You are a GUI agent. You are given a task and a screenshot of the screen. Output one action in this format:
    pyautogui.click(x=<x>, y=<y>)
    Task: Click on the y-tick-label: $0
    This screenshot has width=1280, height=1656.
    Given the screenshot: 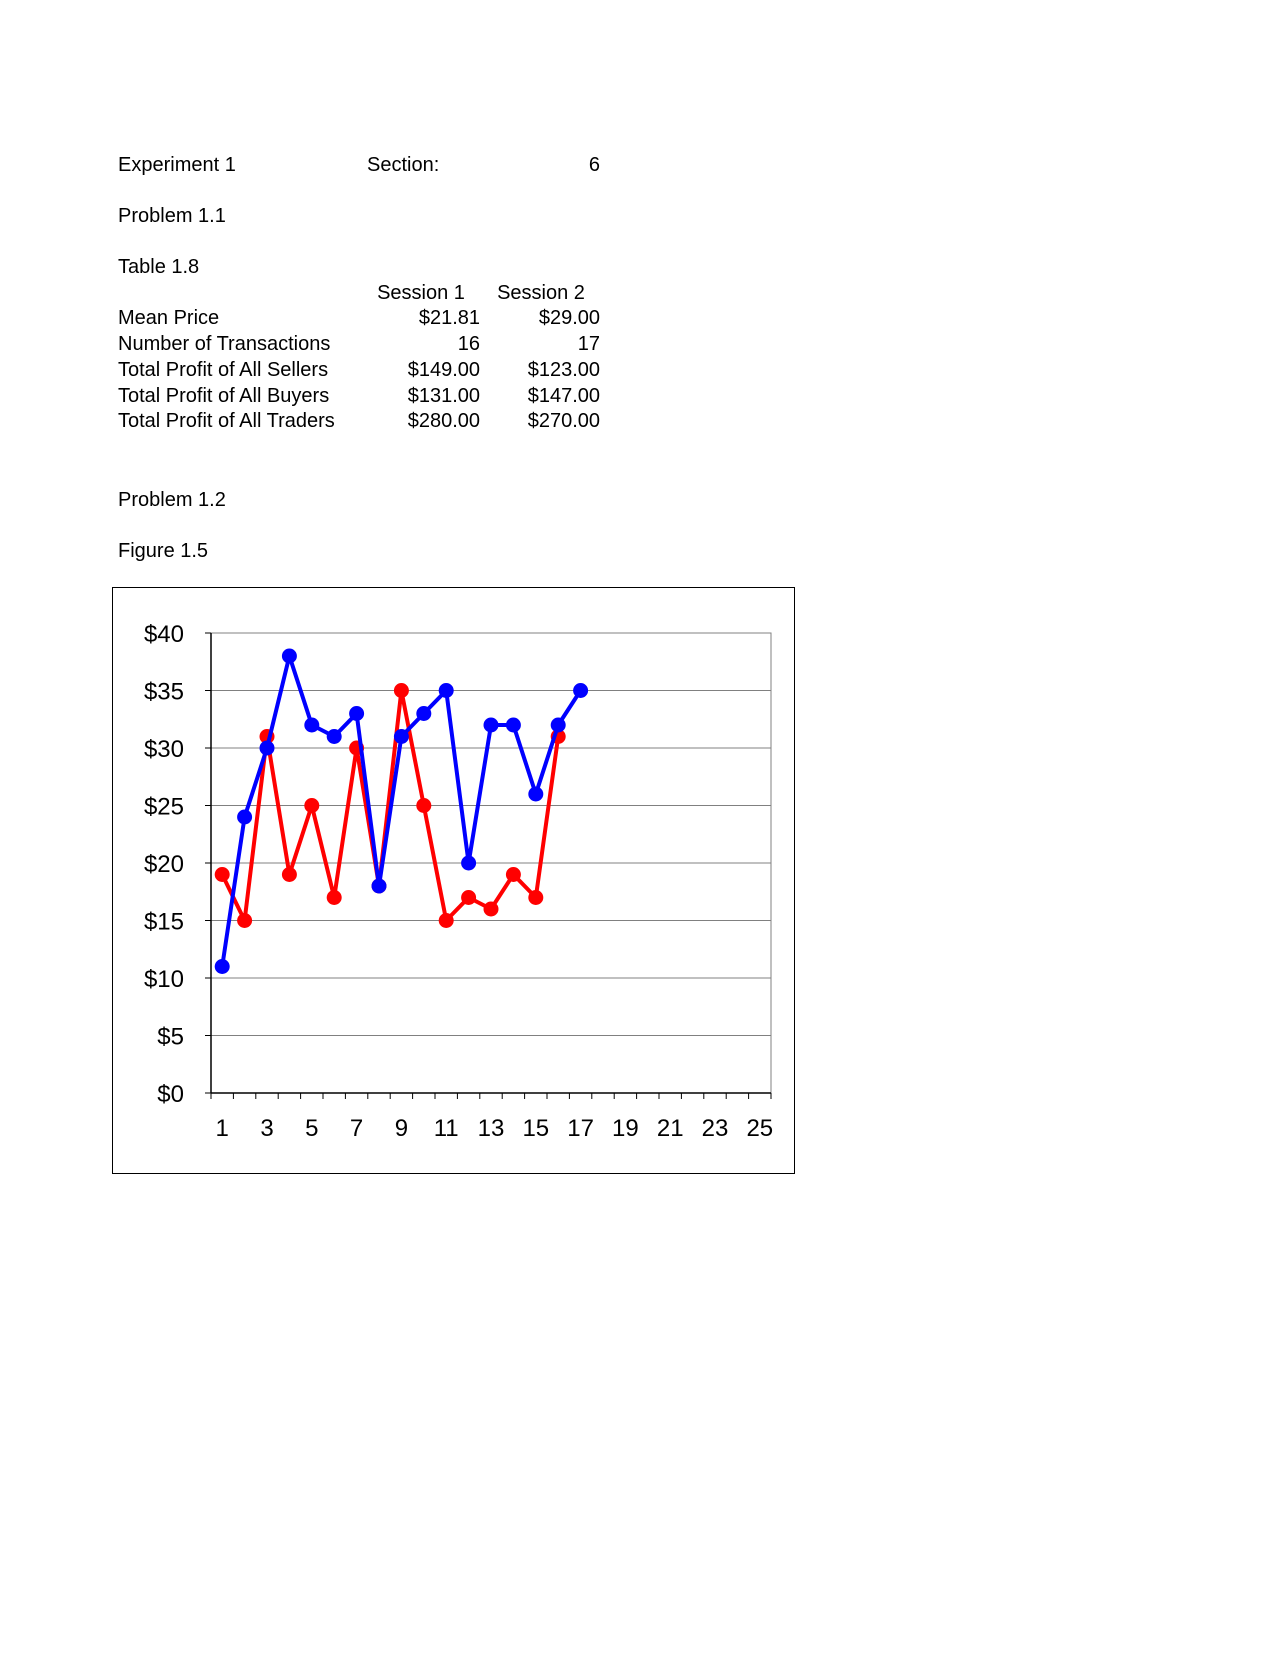 What is the action you would take?
    pyautogui.click(x=170, y=1094)
    